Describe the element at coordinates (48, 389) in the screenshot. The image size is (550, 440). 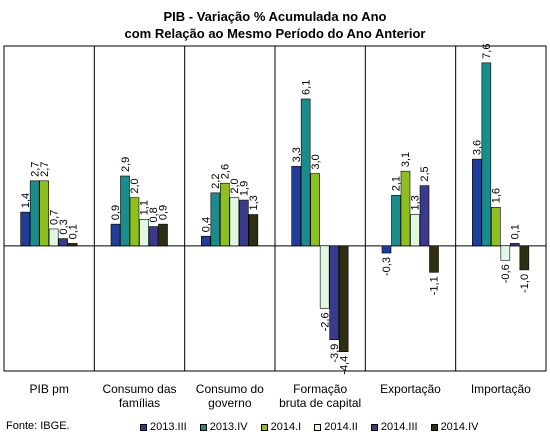
I see `category-label: PIB pm` at that location.